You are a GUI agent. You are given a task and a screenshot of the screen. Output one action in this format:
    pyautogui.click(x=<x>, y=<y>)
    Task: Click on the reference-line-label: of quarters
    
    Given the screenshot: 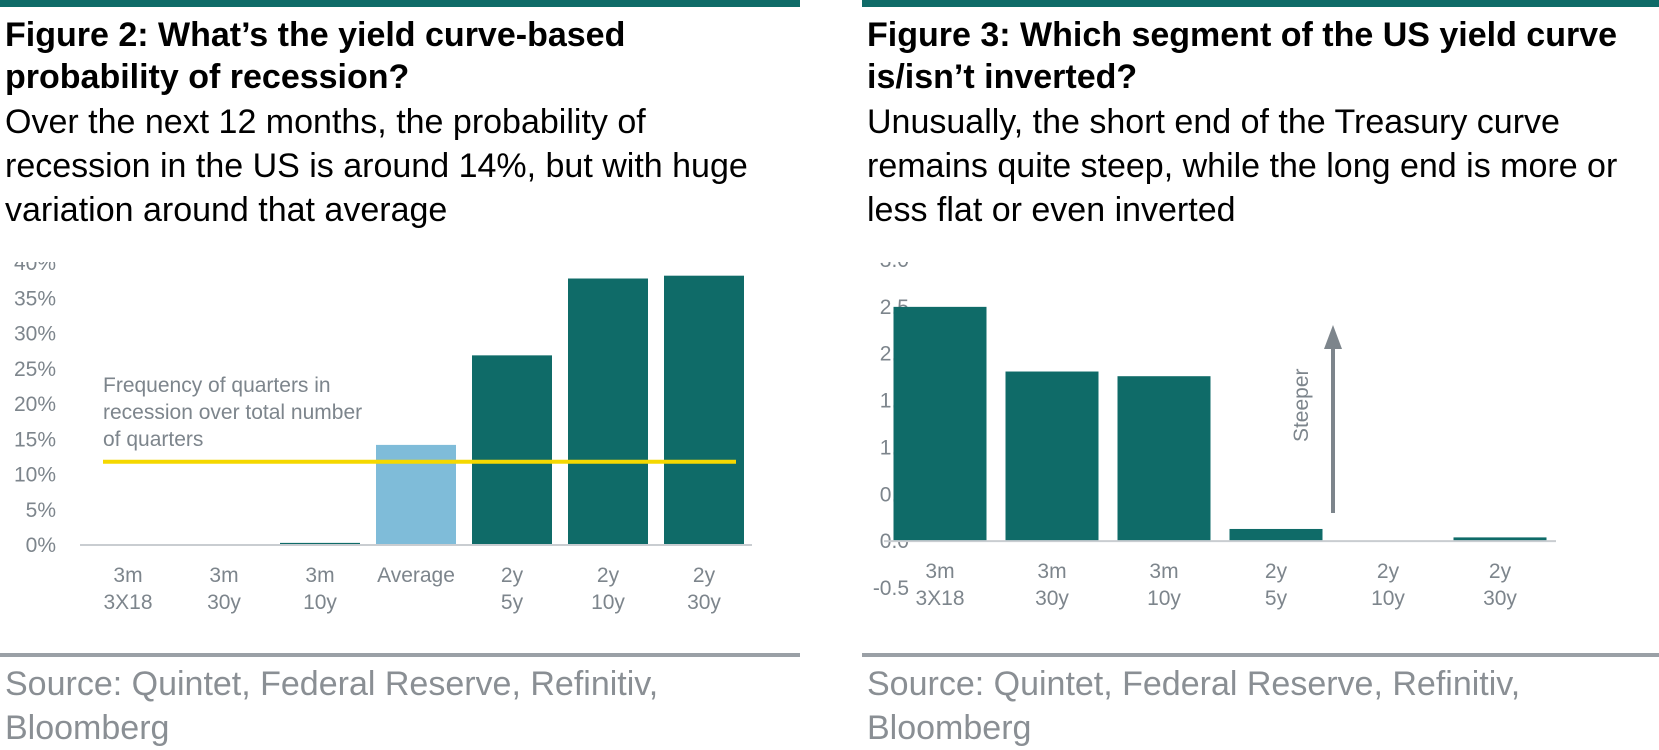 What is the action you would take?
    pyautogui.click(x=153, y=439)
    